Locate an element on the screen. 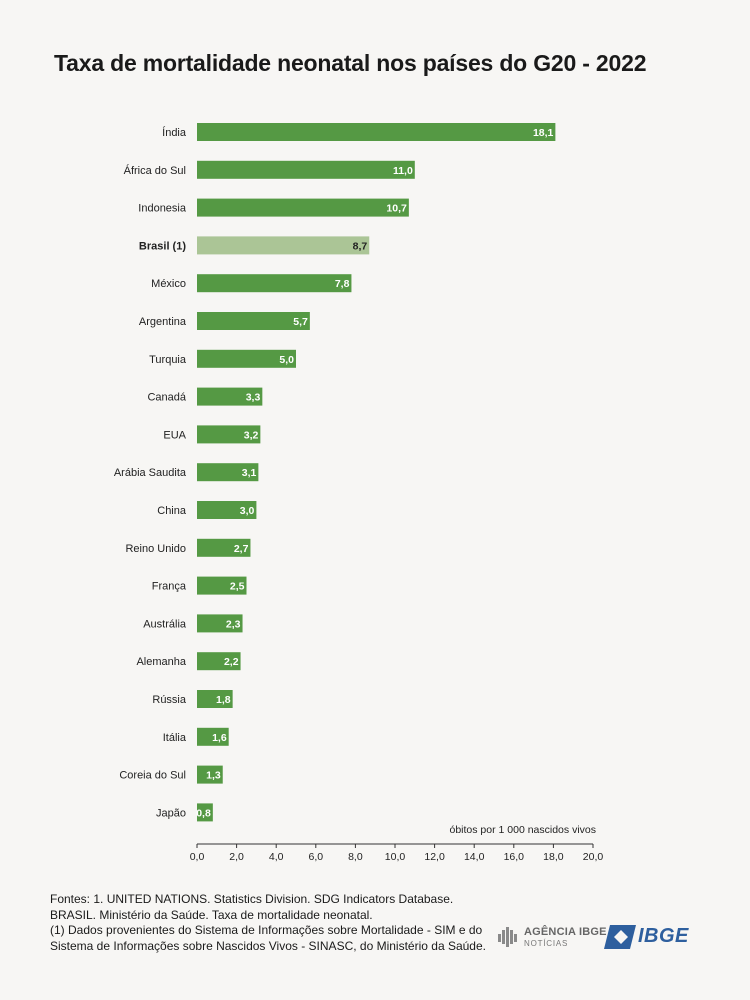 This screenshot has height=1000, width=750. category-label: Alemanha is located at coordinates (161, 662).